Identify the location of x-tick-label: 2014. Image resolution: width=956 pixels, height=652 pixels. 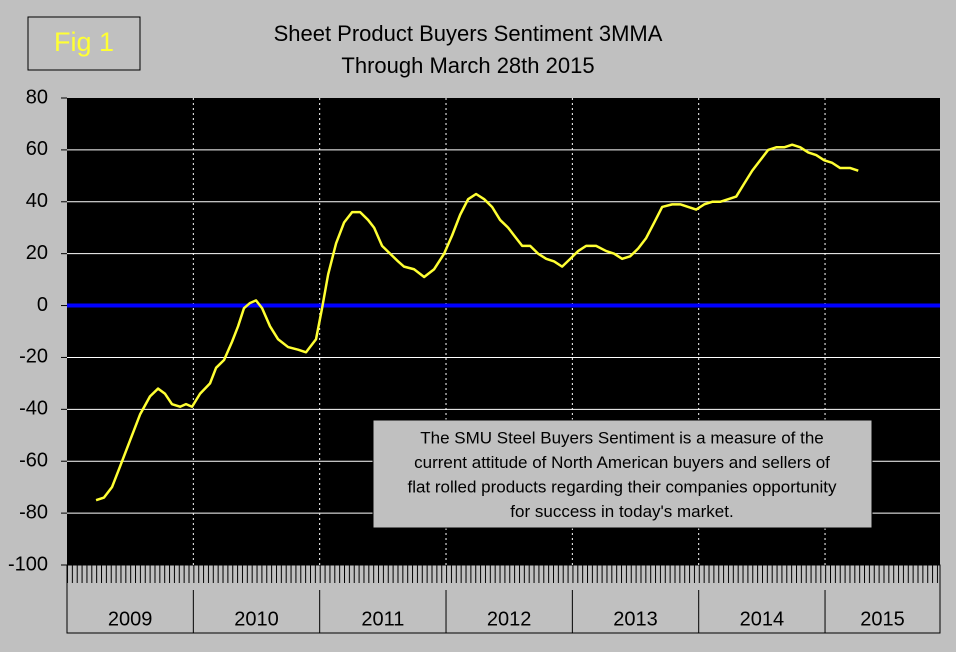
(762, 619).